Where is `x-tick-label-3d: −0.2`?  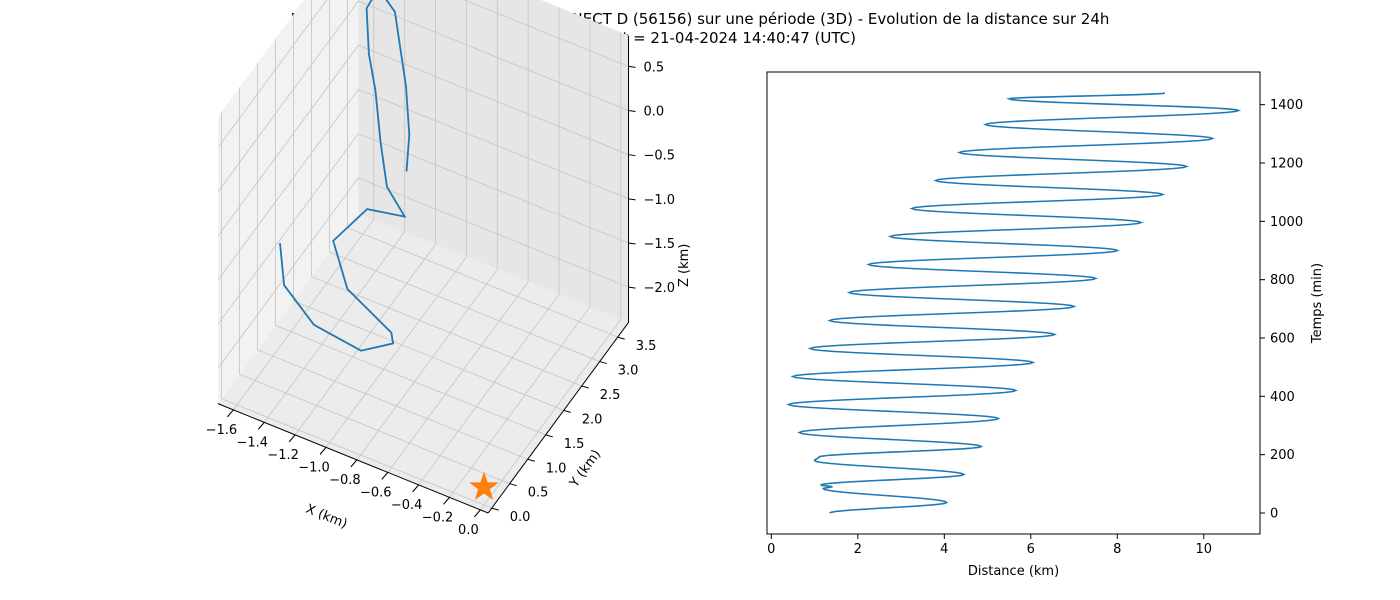 x-tick-label-3d: −0.2 is located at coordinates (438, 517).